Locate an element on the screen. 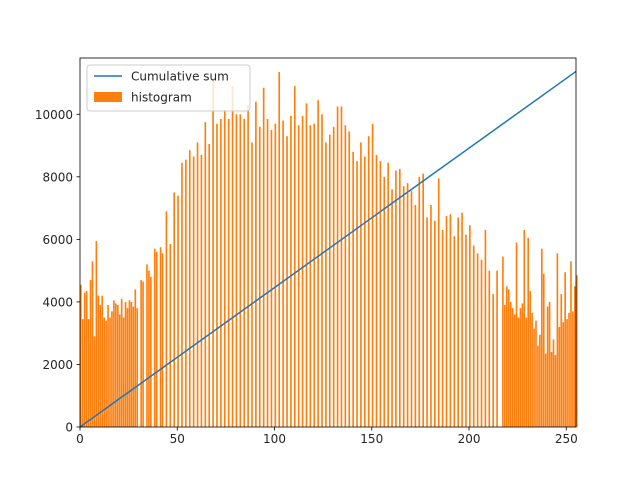 Image resolution: width=640 pixels, height=480 pixels. x-tick-label: 0 is located at coordinates (80, 439).